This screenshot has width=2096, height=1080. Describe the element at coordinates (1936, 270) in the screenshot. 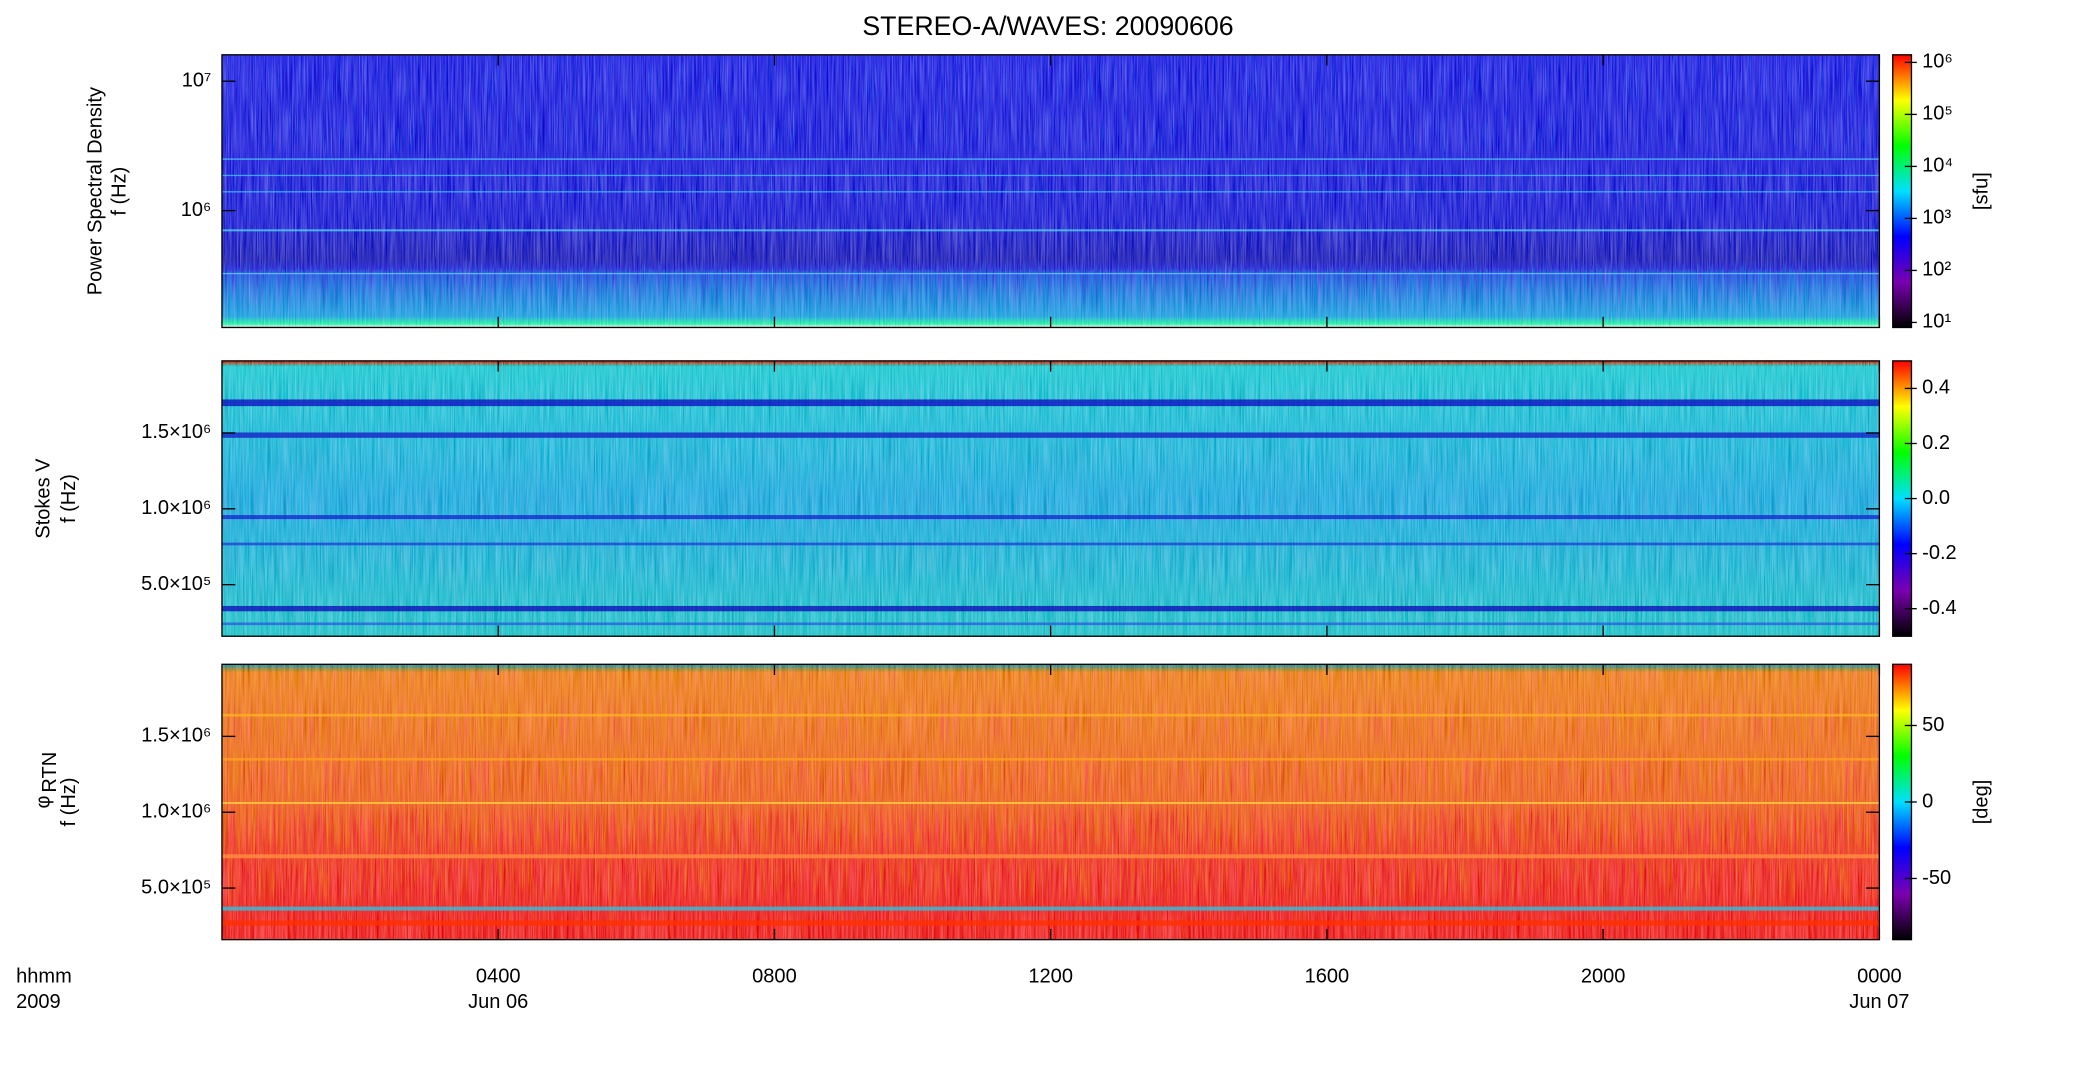

I see `colorbar-tick-label: 10²` at that location.